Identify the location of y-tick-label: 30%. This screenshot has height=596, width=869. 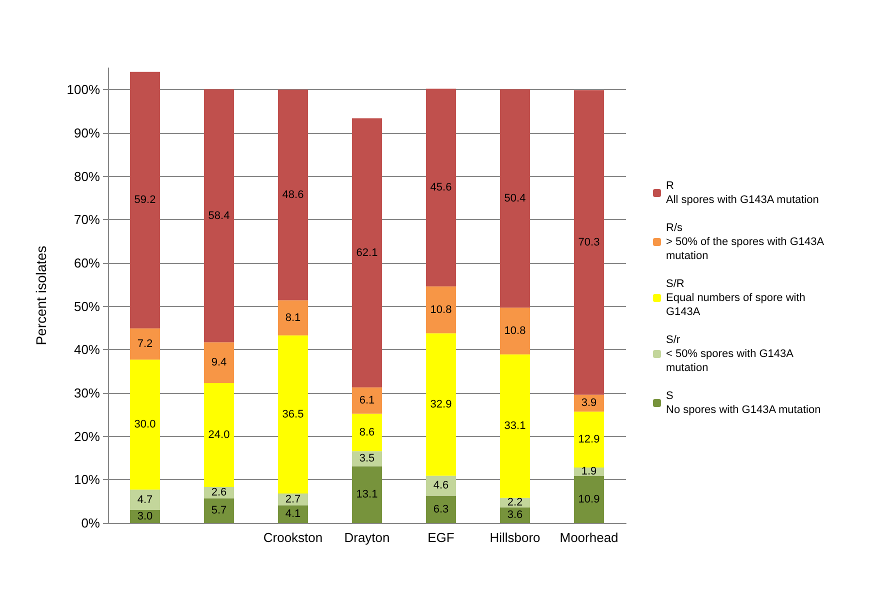
(87, 393).